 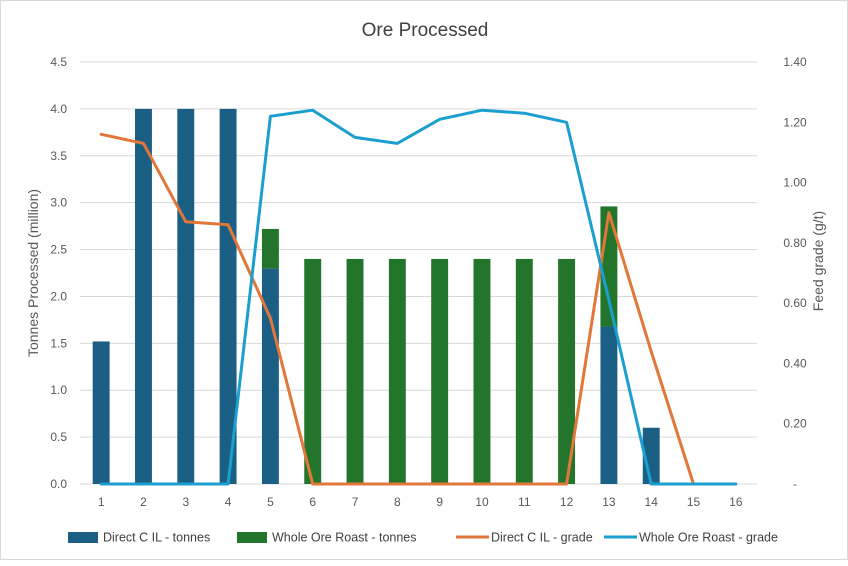 What do you see at coordinates (652, 502) in the screenshot?
I see `x-tick-label: 14` at bounding box center [652, 502].